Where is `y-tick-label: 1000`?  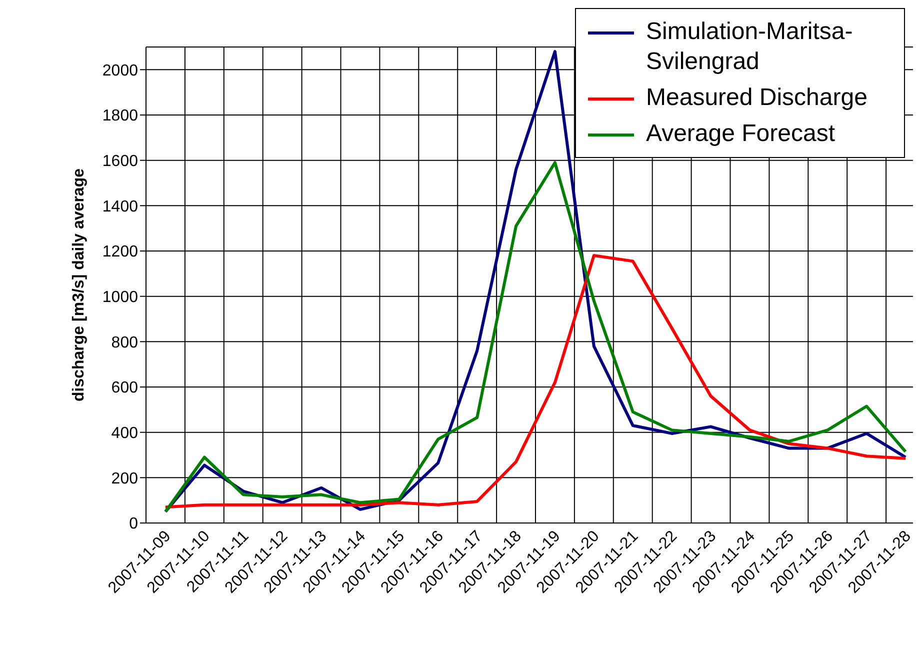
y-tick-label: 1000 is located at coordinates (120, 297).